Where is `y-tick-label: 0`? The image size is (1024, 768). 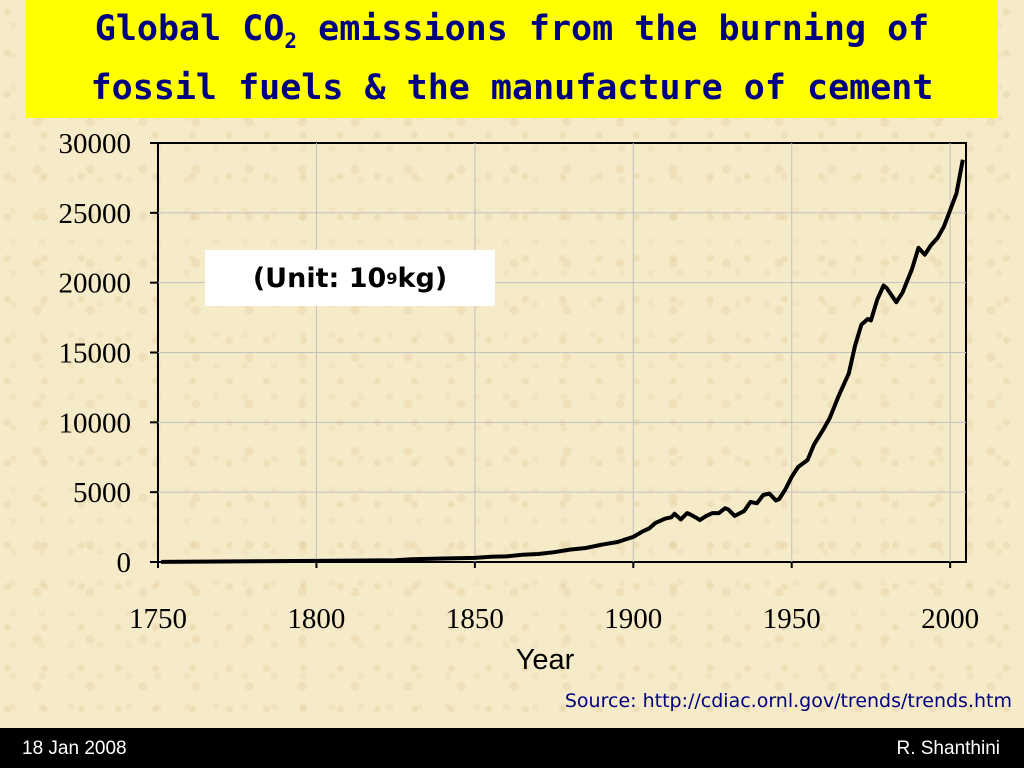 y-tick-label: 0 is located at coordinates (124, 563).